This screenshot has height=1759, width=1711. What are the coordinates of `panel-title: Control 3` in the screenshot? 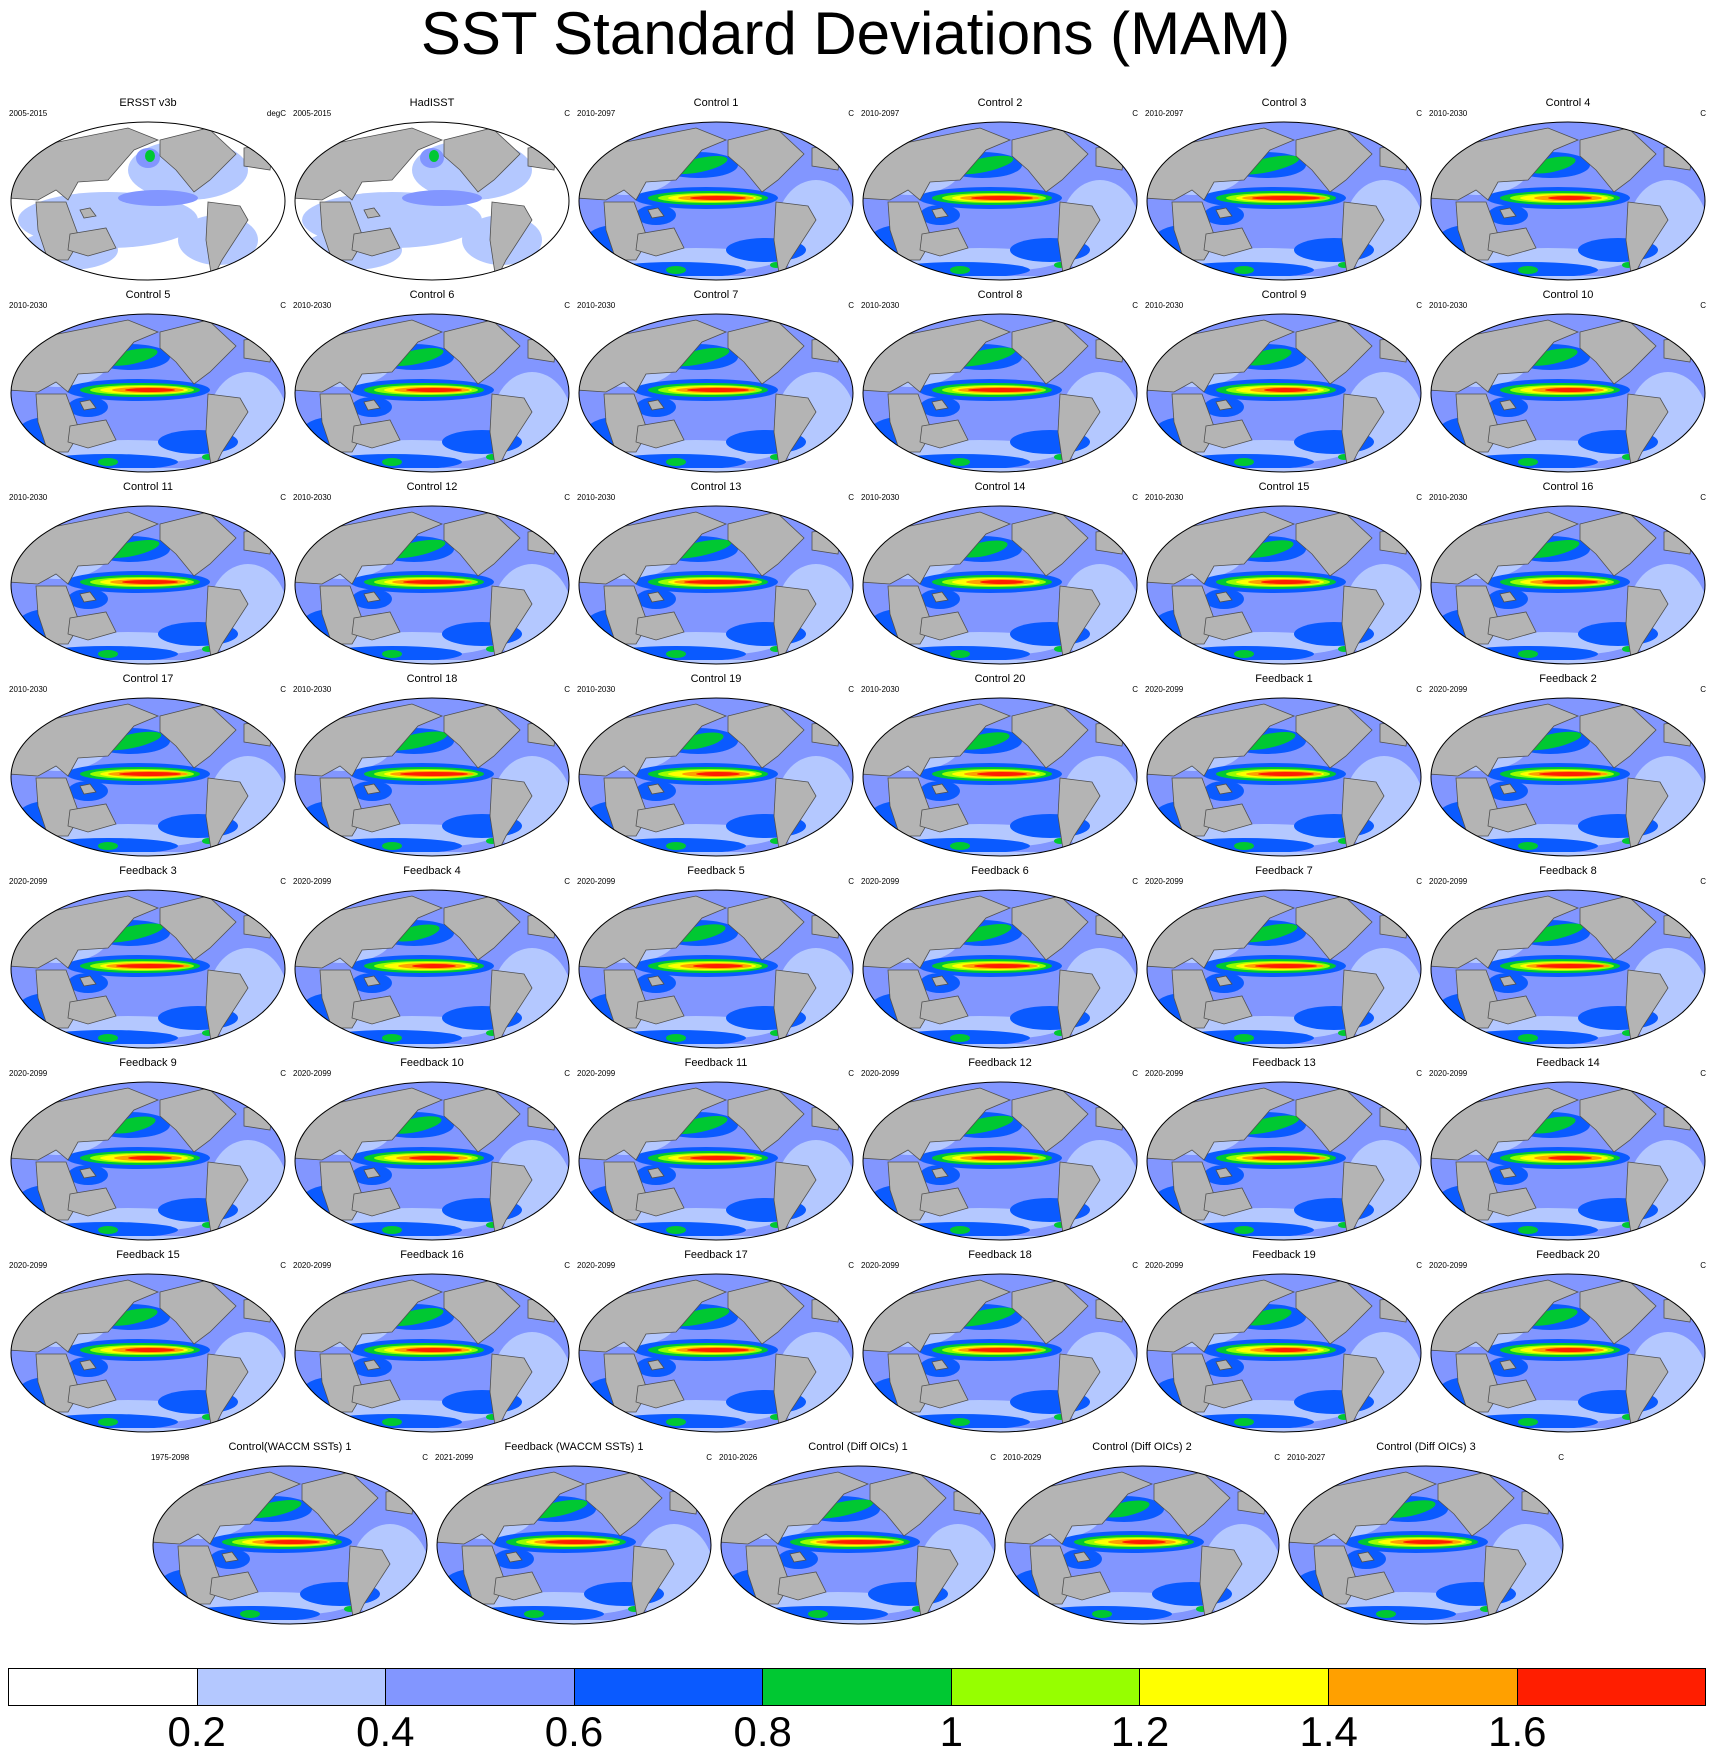 It's located at (1284, 103).